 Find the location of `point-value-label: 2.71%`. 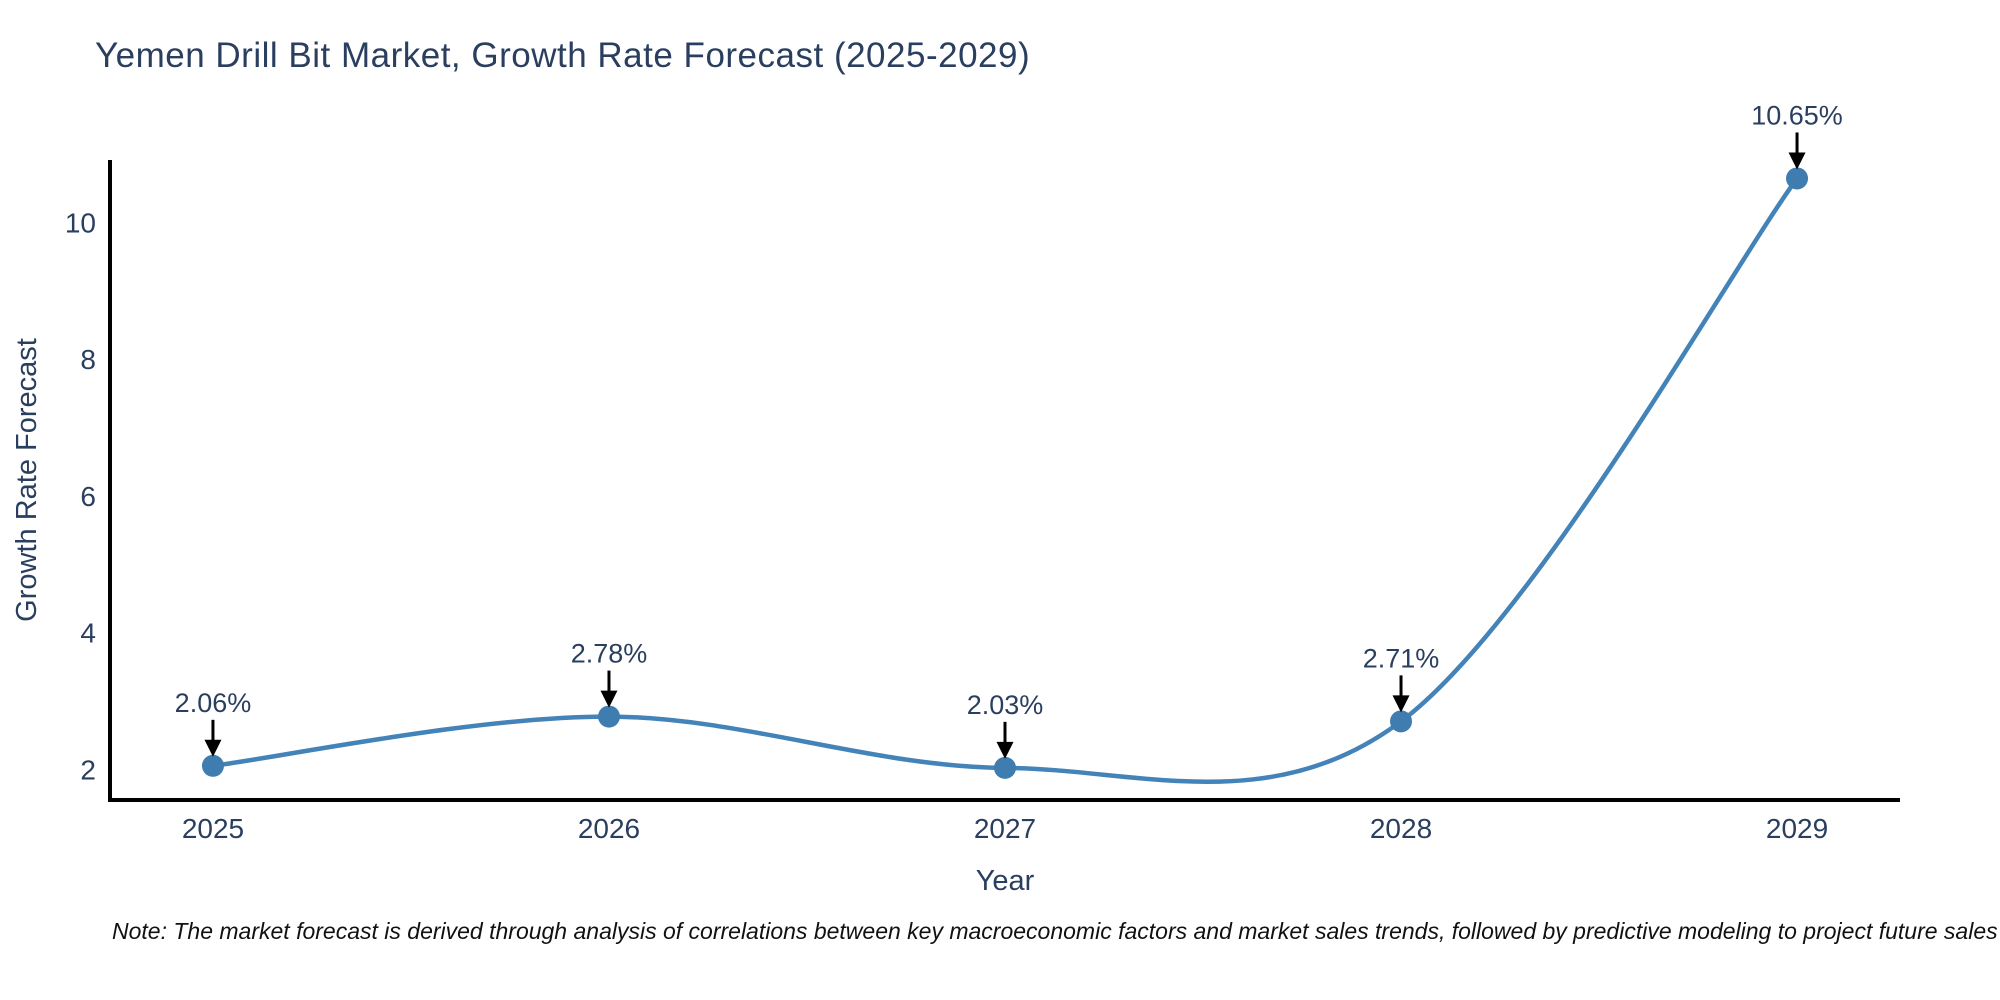

point-value-label: 2.71% is located at coordinates (1401, 658).